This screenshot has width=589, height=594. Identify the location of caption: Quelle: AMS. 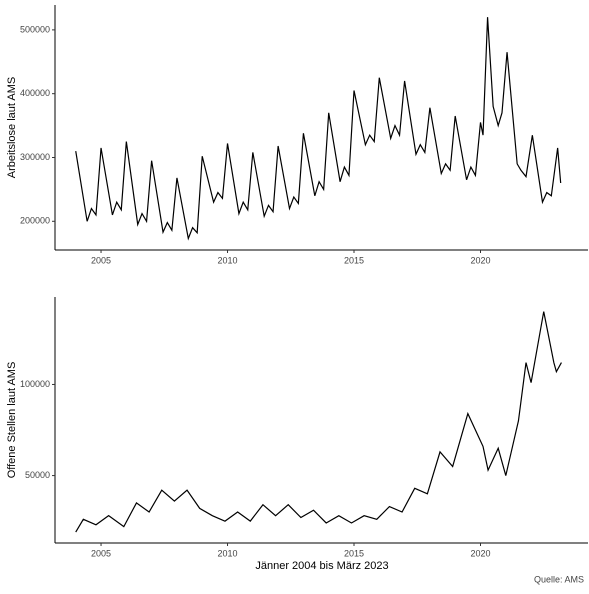
(559, 579).